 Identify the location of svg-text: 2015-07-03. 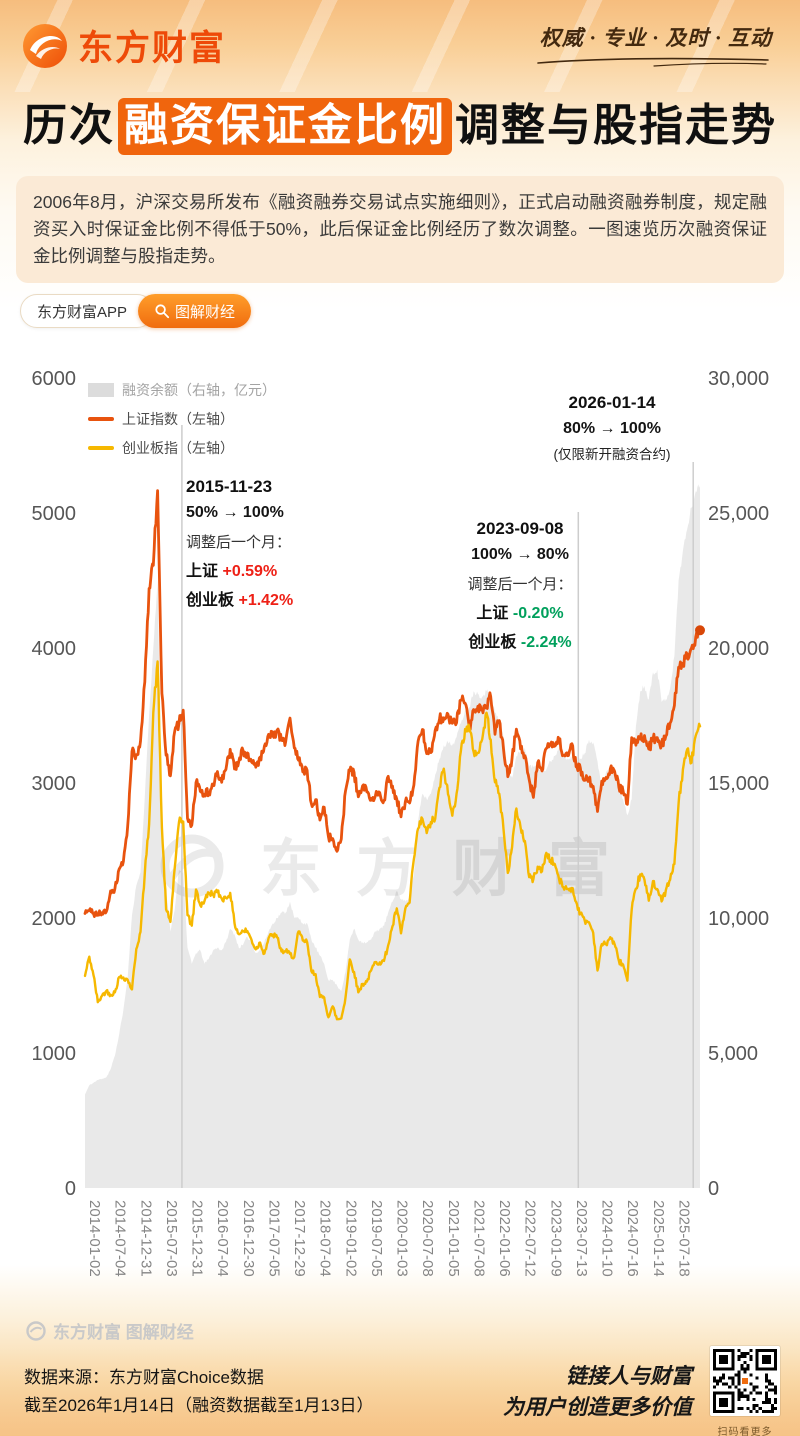
(171, 1238).